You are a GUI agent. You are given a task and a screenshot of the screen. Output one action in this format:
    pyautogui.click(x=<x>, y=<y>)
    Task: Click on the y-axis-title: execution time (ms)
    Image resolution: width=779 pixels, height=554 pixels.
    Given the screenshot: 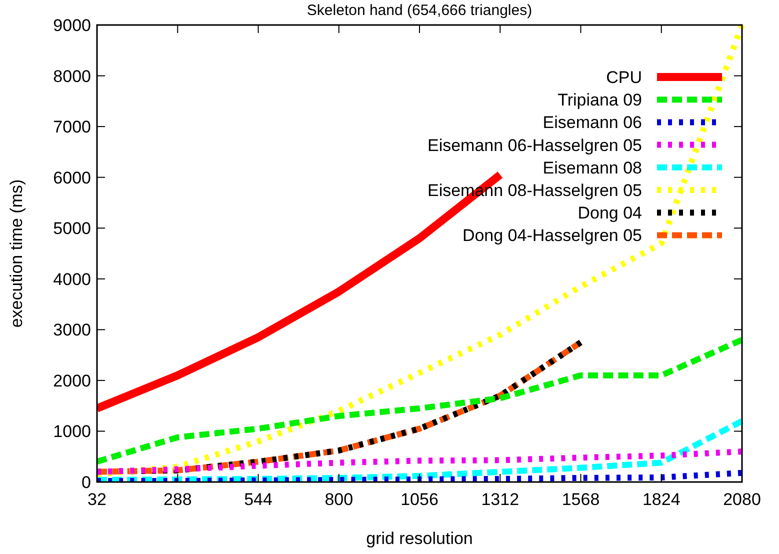 What is the action you would take?
    pyautogui.click(x=16, y=253)
    